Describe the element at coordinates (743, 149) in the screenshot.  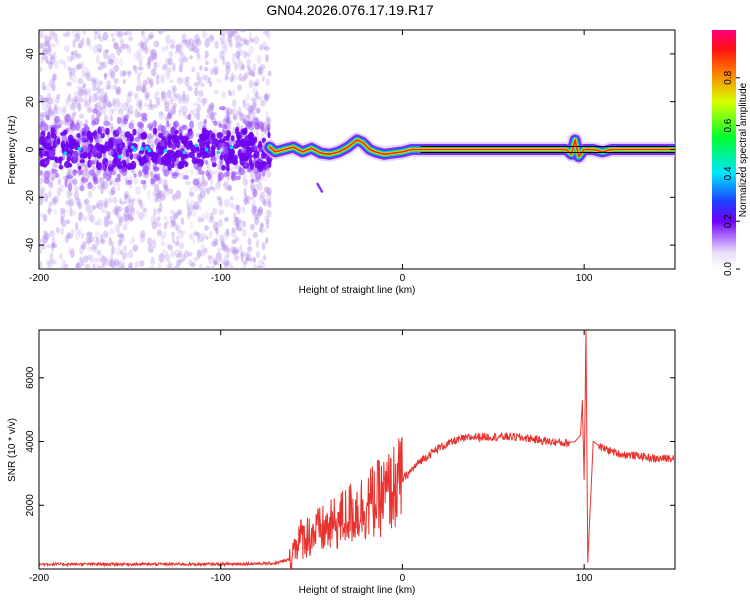
I see `colorbar-label: Normalized spectral amplitude` at that location.